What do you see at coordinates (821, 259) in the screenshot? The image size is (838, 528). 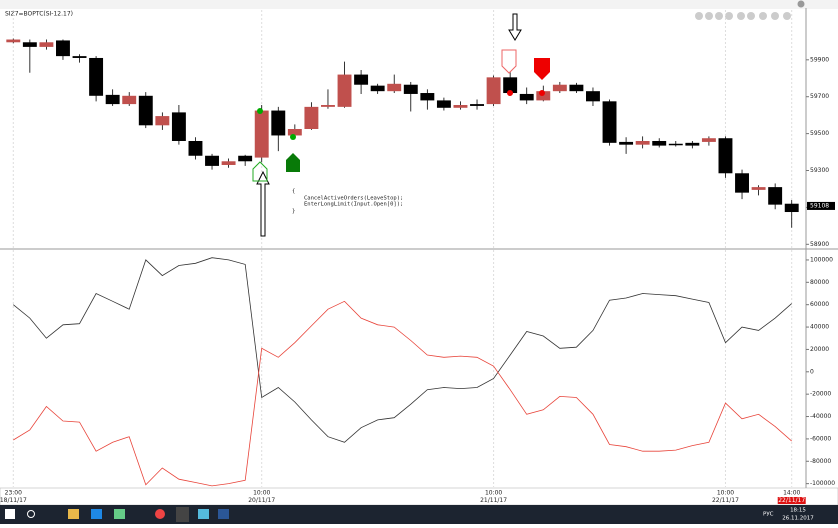 I see `y-tick-label: 100000` at bounding box center [821, 259].